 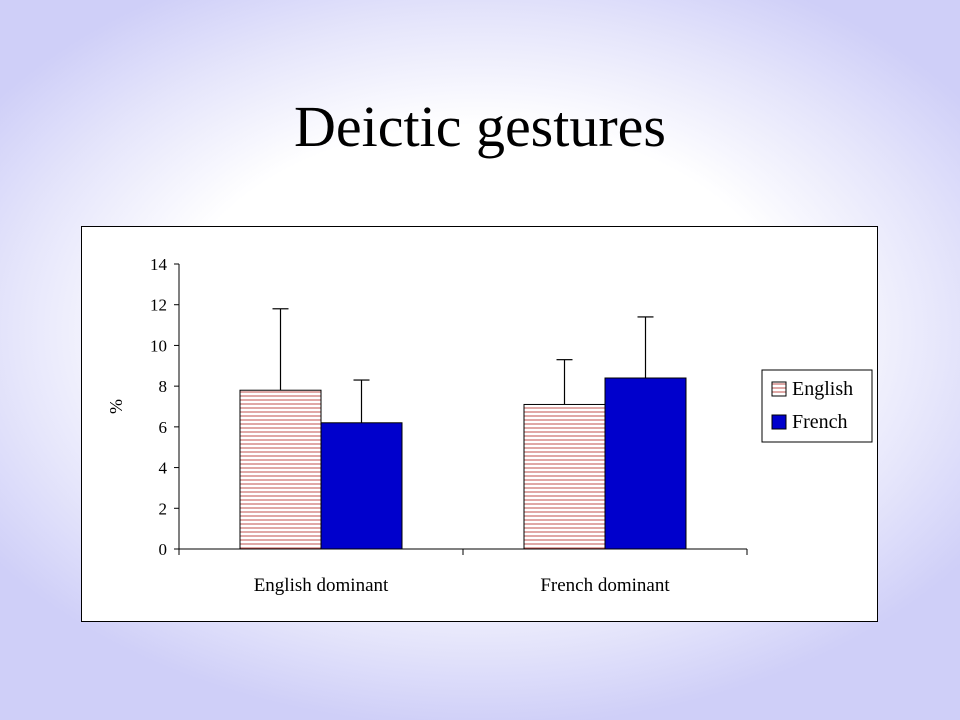 I want to click on x-tick-label: English dominant, so click(x=321, y=585).